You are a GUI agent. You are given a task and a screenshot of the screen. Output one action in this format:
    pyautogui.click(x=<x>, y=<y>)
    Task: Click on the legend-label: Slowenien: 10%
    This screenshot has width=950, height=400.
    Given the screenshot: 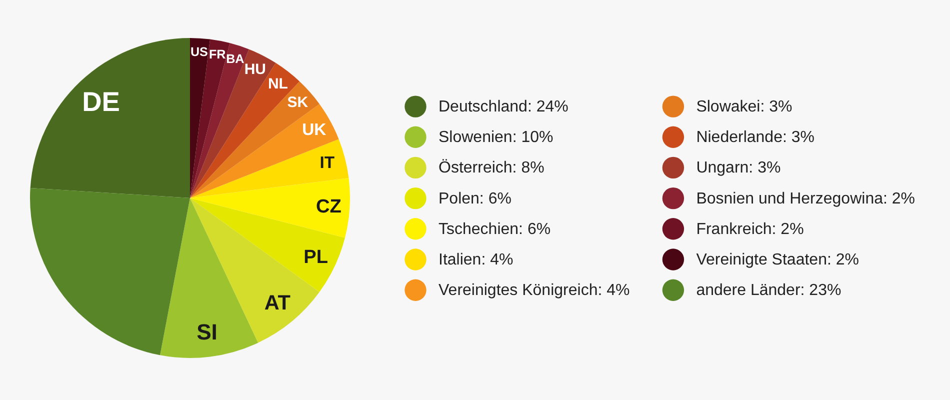 What is the action you would take?
    pyautogui.click(x=496, y=137)
    